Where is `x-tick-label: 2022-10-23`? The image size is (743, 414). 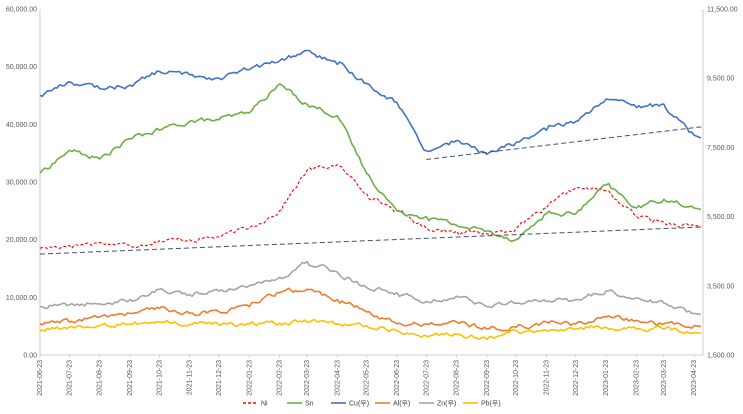
x-tick-label: 2022-10-23 is located at coordinates (516, 378).